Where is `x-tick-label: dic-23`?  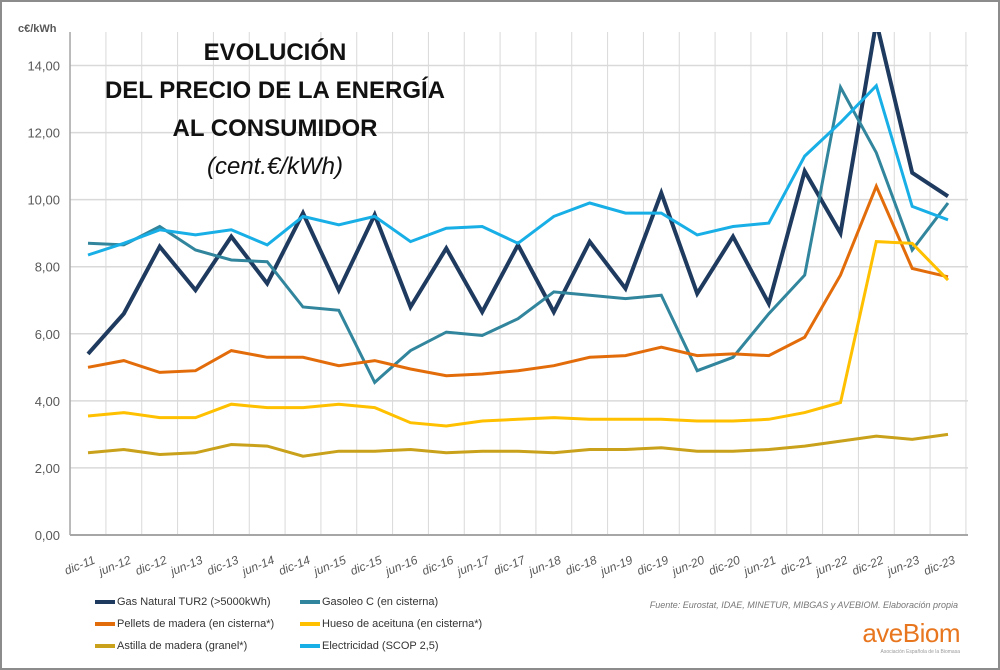
x-tick-label: dic-23 is located at coordinates (940, 565).